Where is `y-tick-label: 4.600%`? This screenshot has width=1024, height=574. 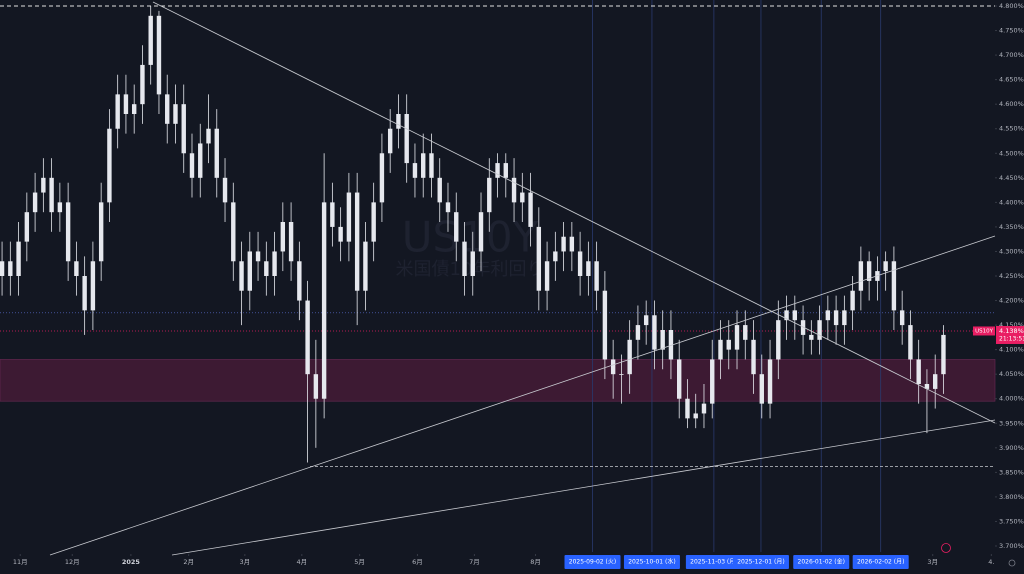
y-tick-label: 4.600% is located at coordinates (1011, 104).